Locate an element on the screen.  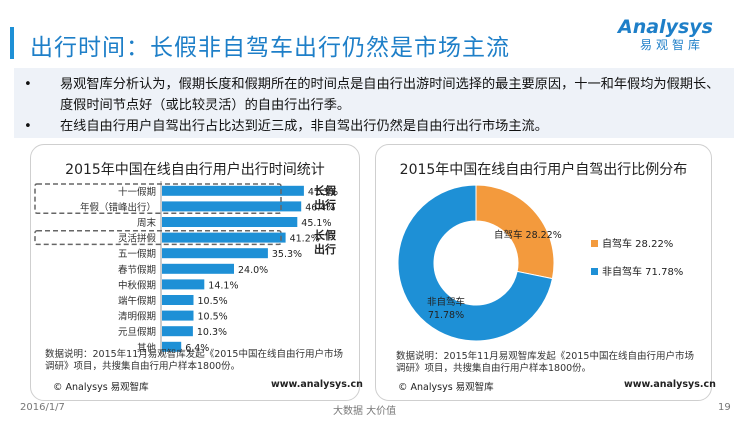
donut-chart-copyright: © Analysys 易观智库 is located at coordinates (446, 387).